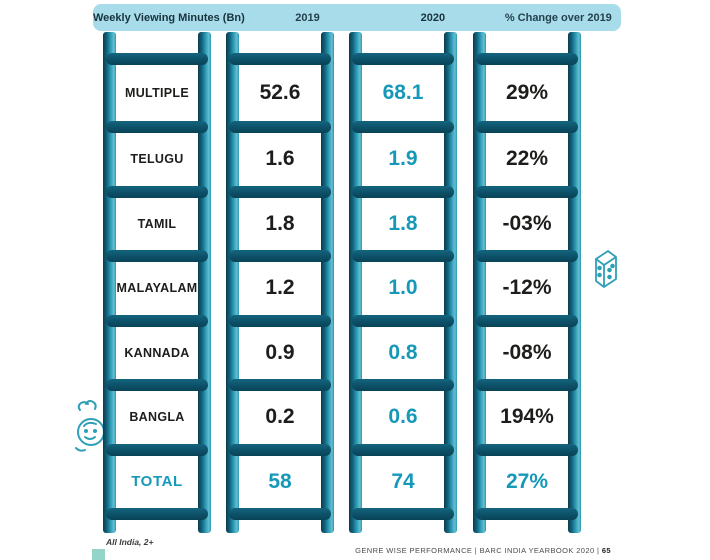 The width and height of the screenshot is (710, 560). Describe the element at coordinates (169, 17) in the screenshot. I see `header-title: Weekly Viewing Minutes (Bn)` at that location.